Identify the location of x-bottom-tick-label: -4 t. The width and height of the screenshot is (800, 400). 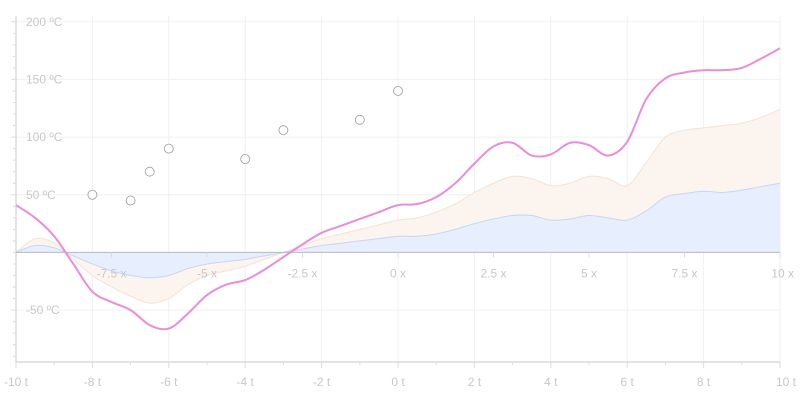
(246, 382).